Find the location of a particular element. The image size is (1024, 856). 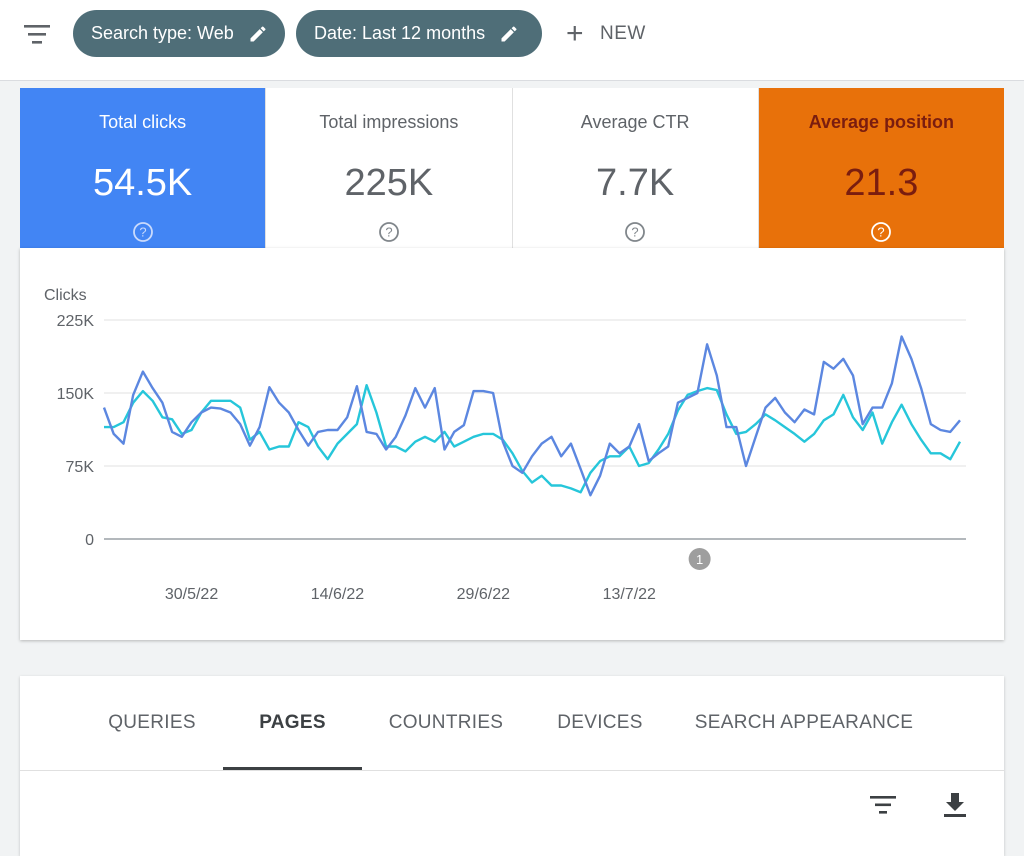

tab-countries: COUNTRIES is located at coordinates (446, 722).